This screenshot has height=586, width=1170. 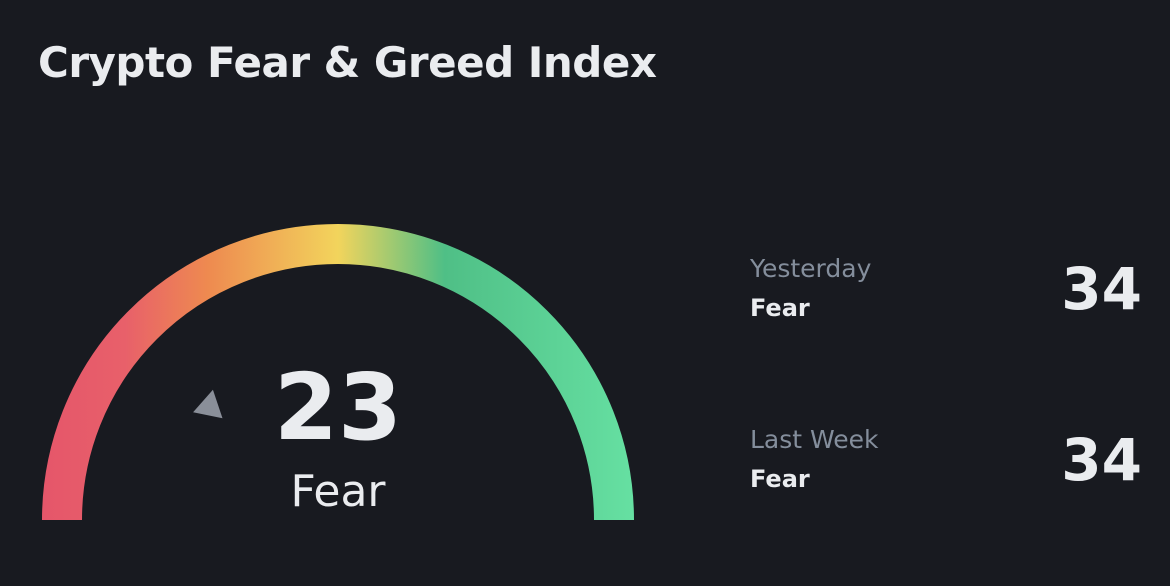 I want to click on history-last-week: Last Week Fear 34, so click(x=946, y=461).